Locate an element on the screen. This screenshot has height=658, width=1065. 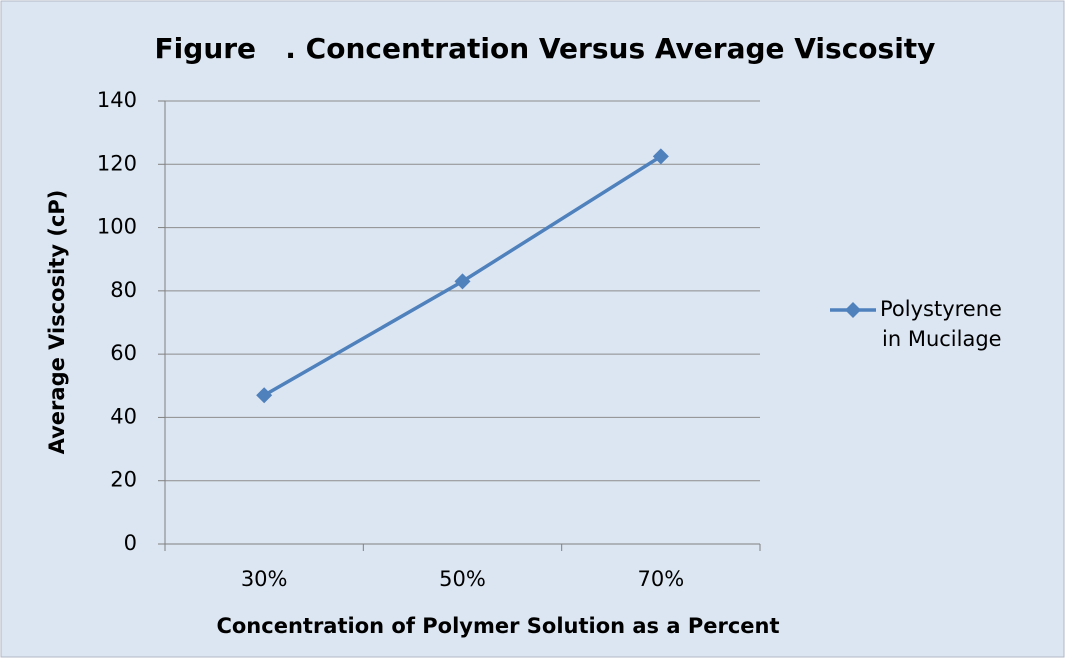
y-tick-label: 40 is located at coordinates (123, 416).